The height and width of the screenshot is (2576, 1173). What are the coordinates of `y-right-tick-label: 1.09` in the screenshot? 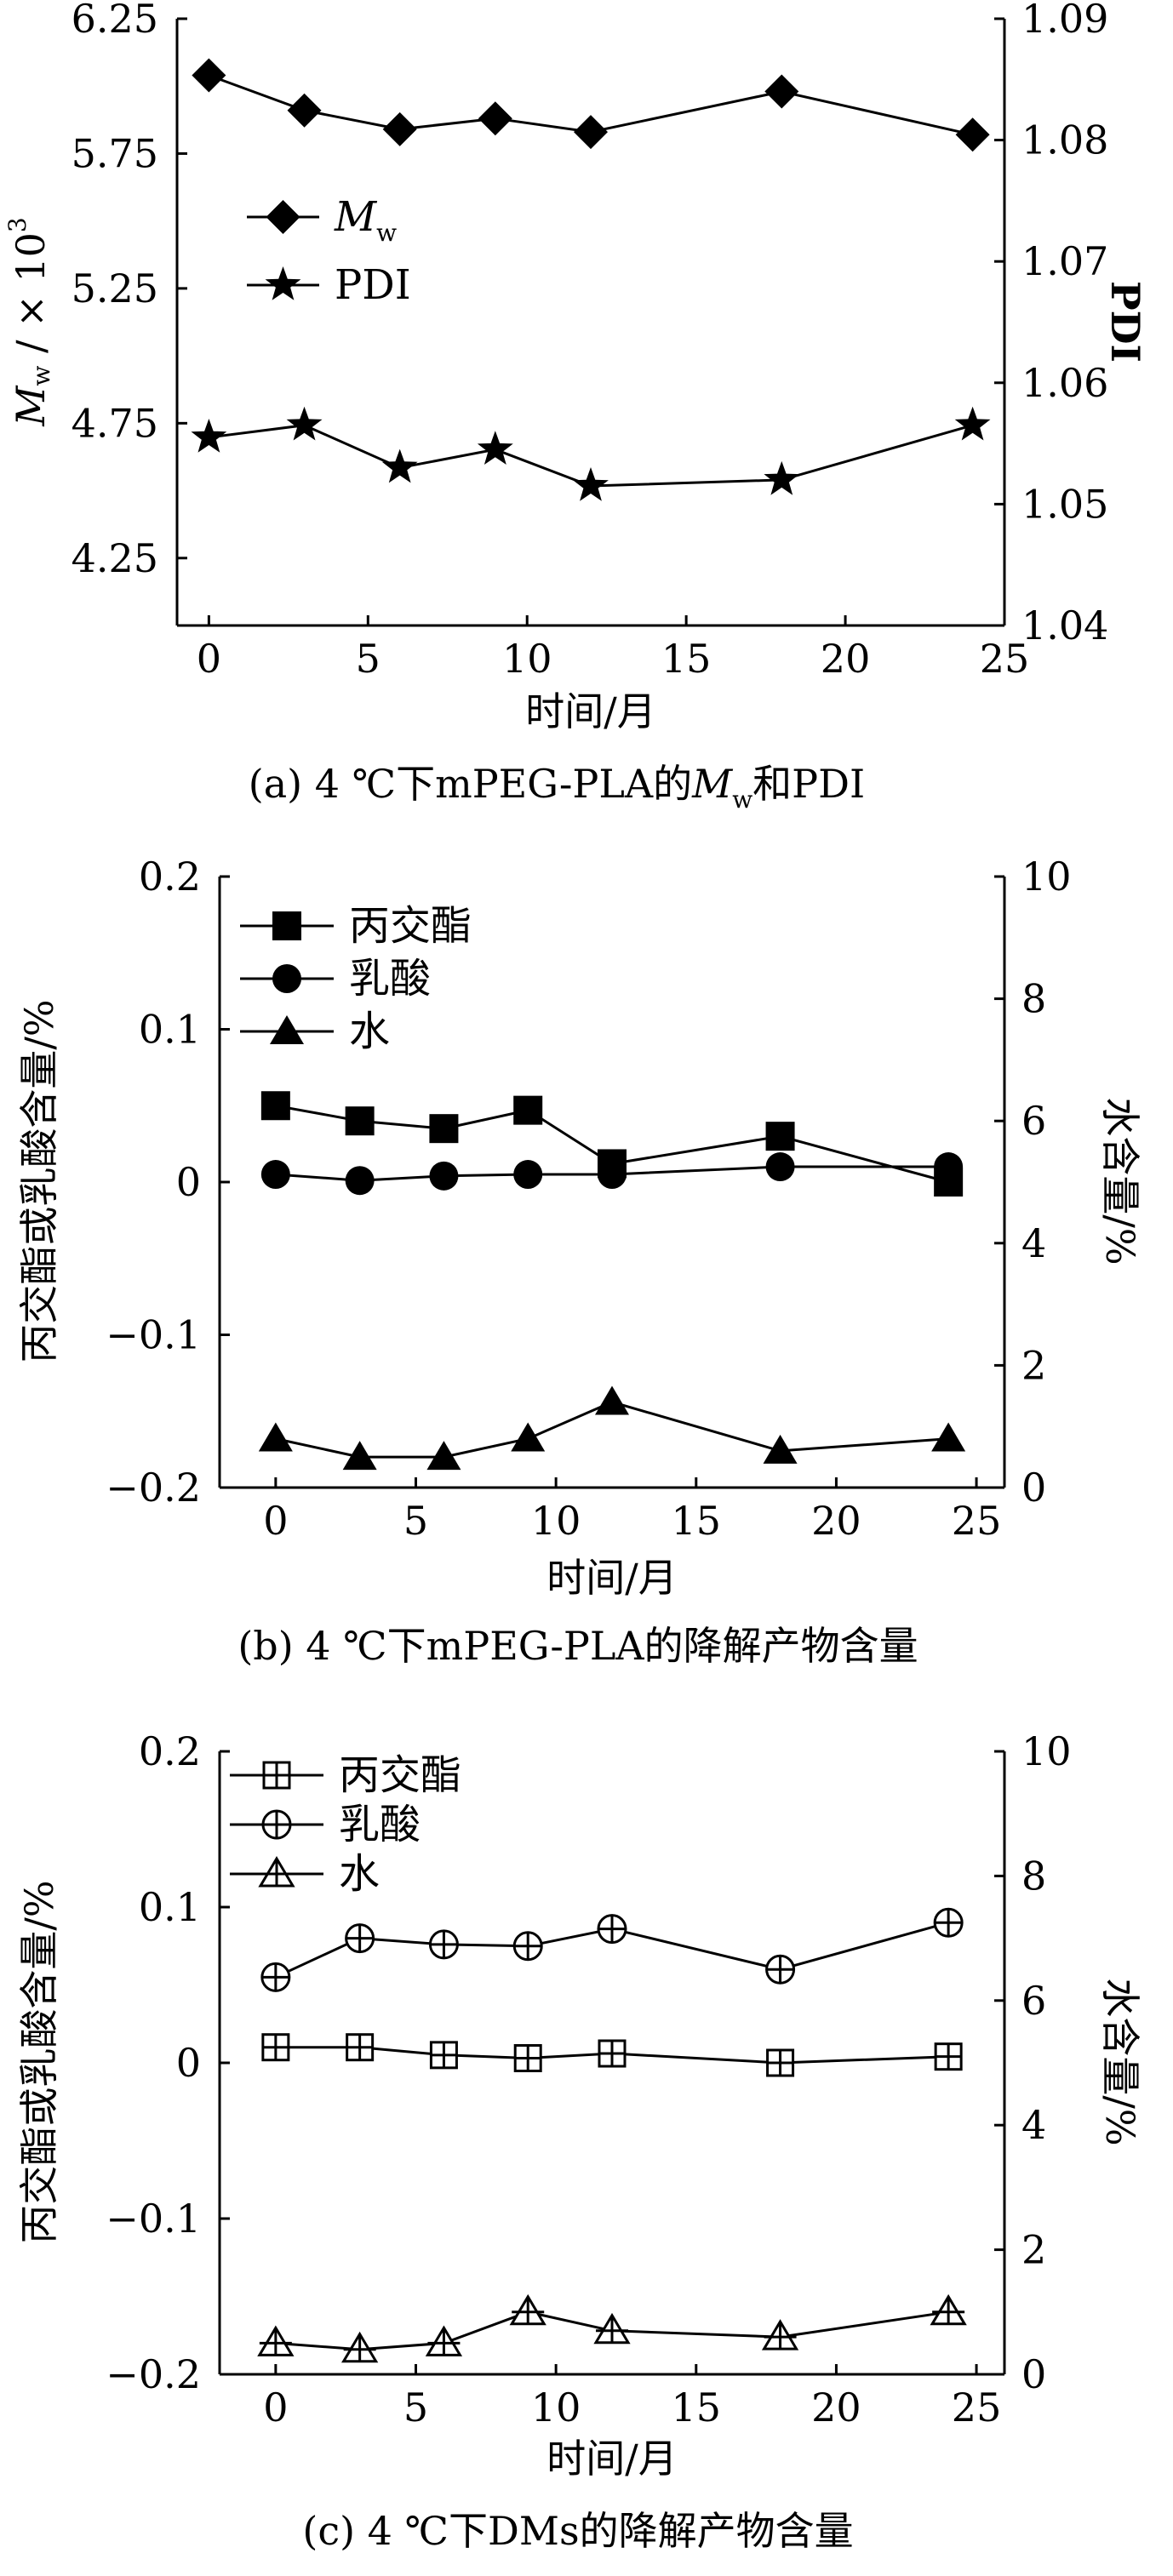 It's located at (1064, 21).